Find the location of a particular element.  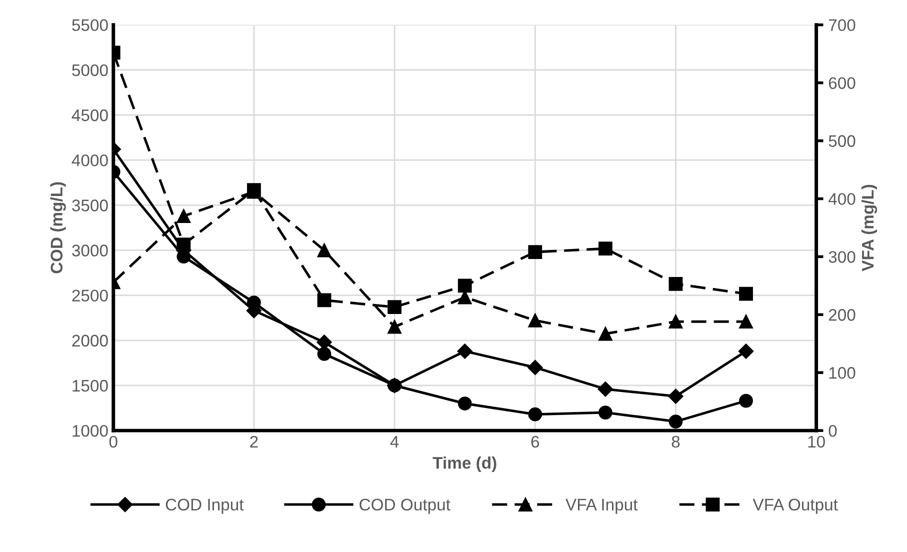

y-tick-label: 5500 is located at coordinates (90, 25).